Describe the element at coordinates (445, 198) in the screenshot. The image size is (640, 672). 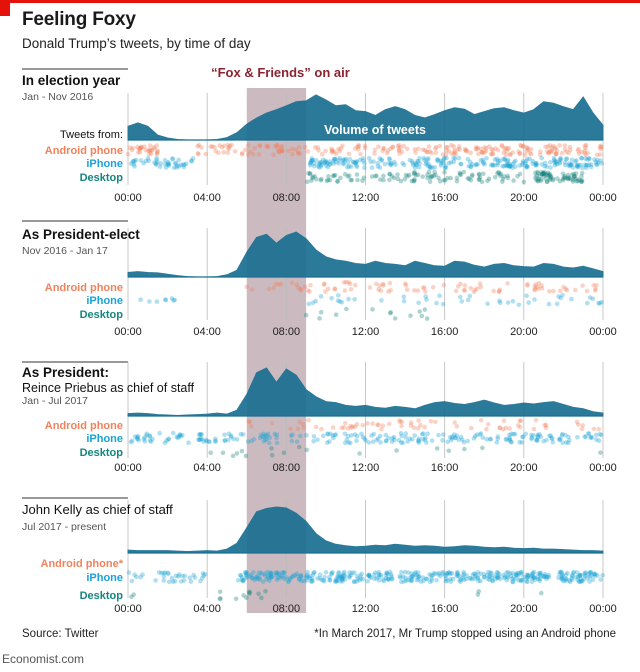
I see `x-tick-label: 16:00` at that location.